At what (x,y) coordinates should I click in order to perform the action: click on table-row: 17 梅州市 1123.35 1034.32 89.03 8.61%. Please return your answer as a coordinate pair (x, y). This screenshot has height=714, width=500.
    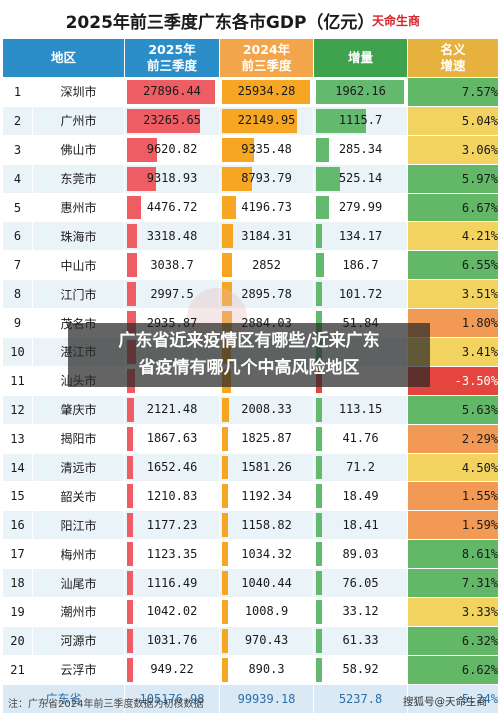
    Looking at the image, I should click on (251, 554).